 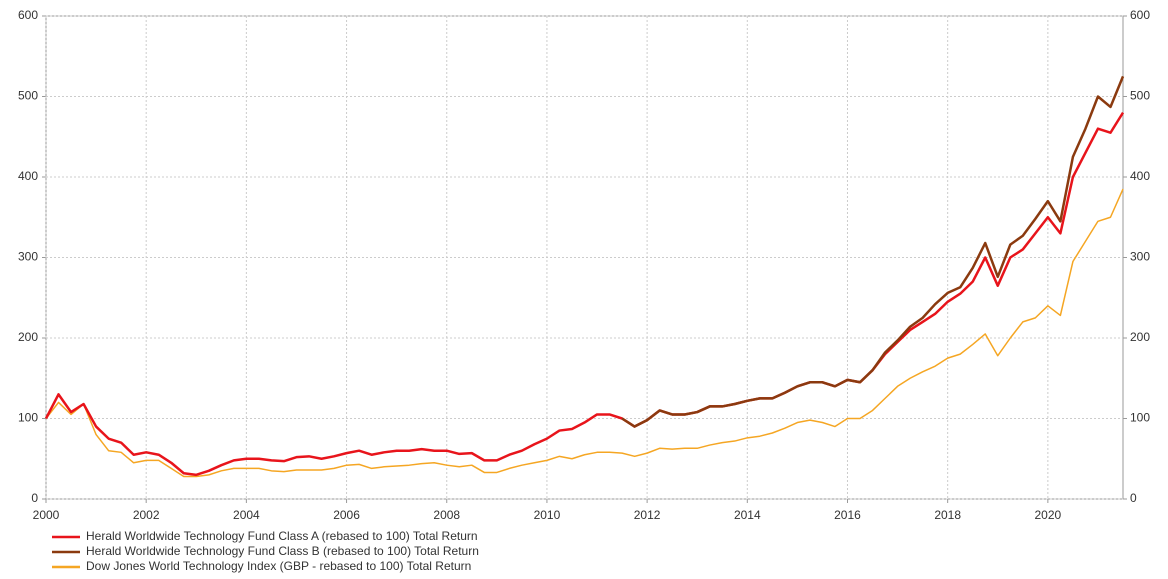 I want to click on y2-tick-label: 0, so click(x=1133, y=498).